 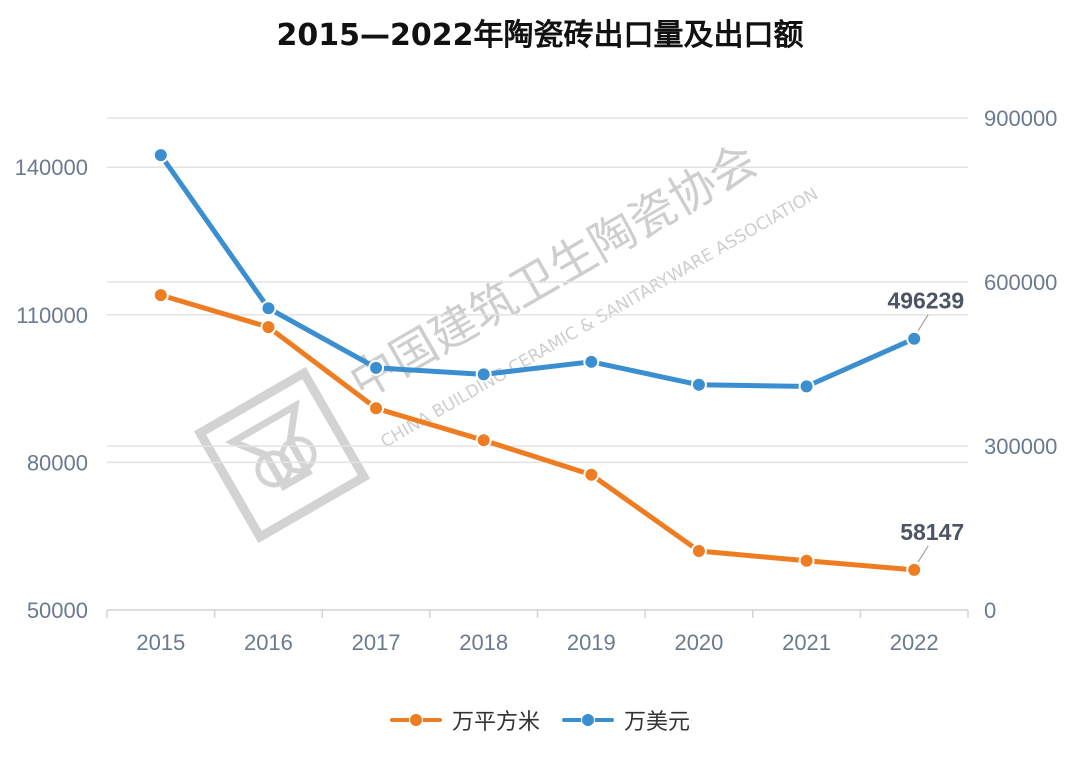 I want to click on right-y-axis: 0 300000 600000 900000, so click(x=1020, y=364).